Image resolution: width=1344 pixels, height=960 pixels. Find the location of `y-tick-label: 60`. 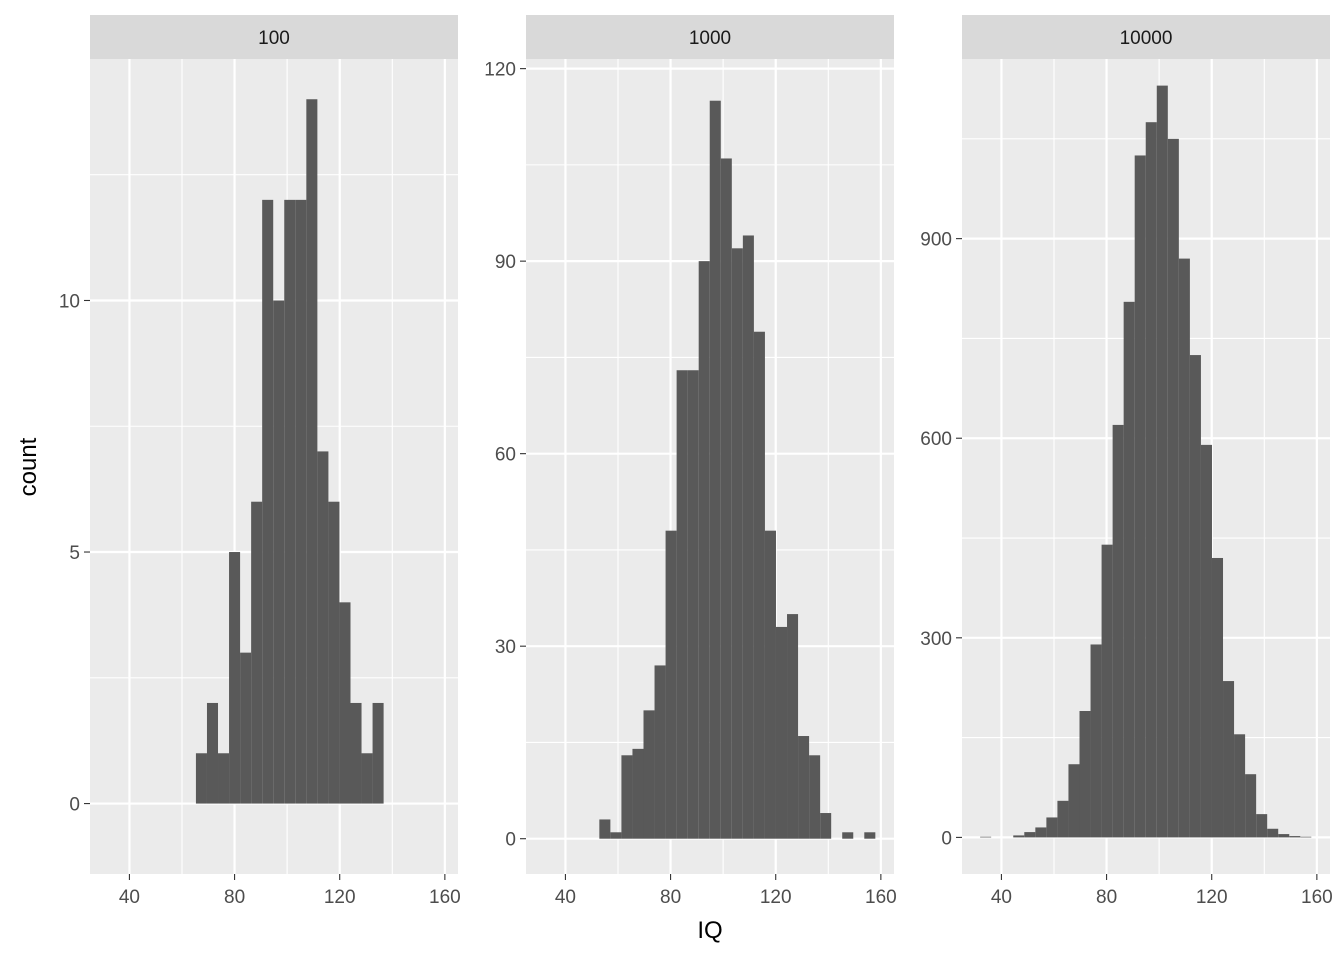

y-tick-label: 60 is located at coordinates (505, 455).